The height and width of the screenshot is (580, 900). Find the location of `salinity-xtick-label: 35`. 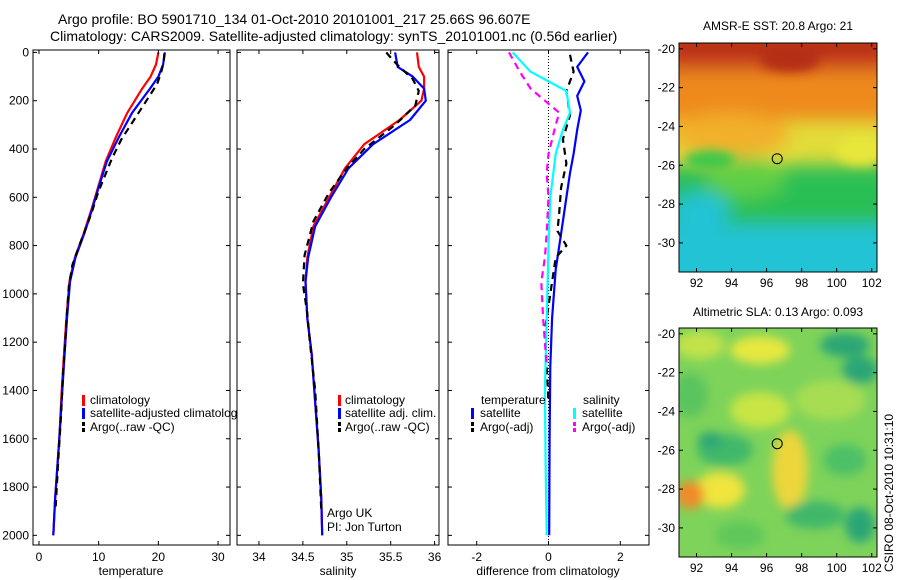

salinity-xtick-label: 35 is located at coordinates (347, 557).